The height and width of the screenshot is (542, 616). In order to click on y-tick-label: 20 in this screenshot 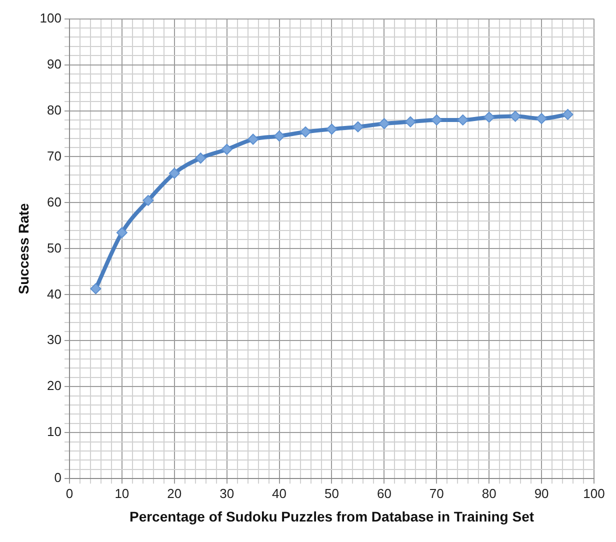, I will do `click(54, 386)`.